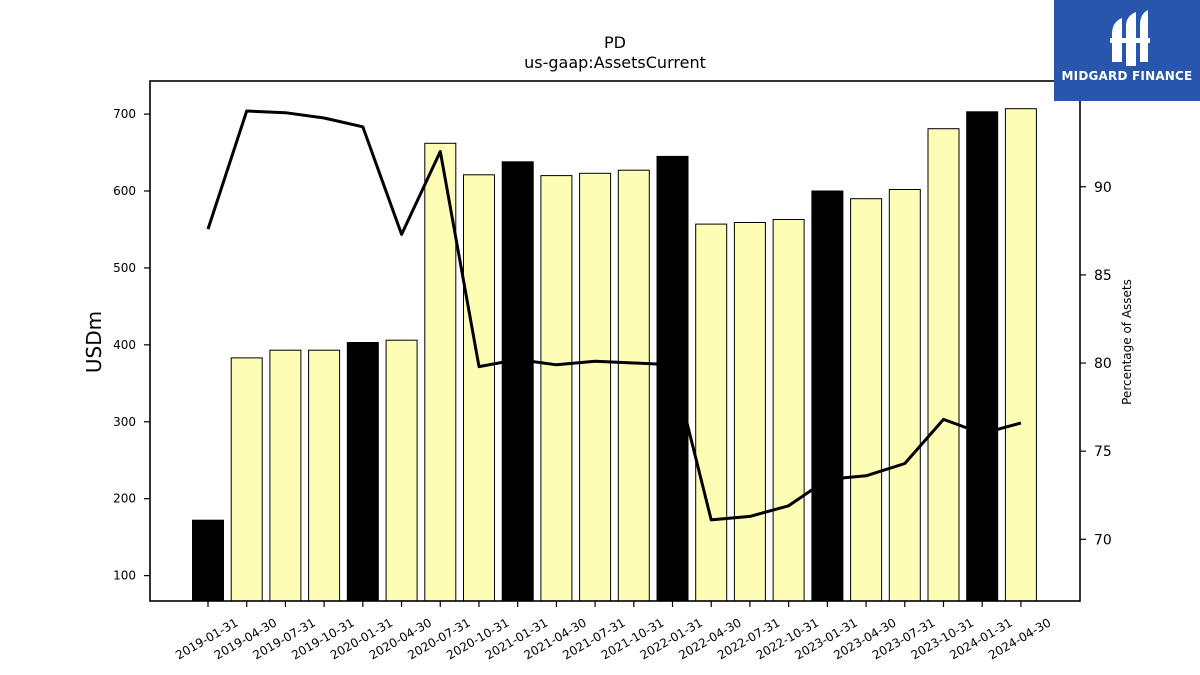 The image size is (1200, 675). I want to click on y2-tick-label: 75, so click(1103, 452).